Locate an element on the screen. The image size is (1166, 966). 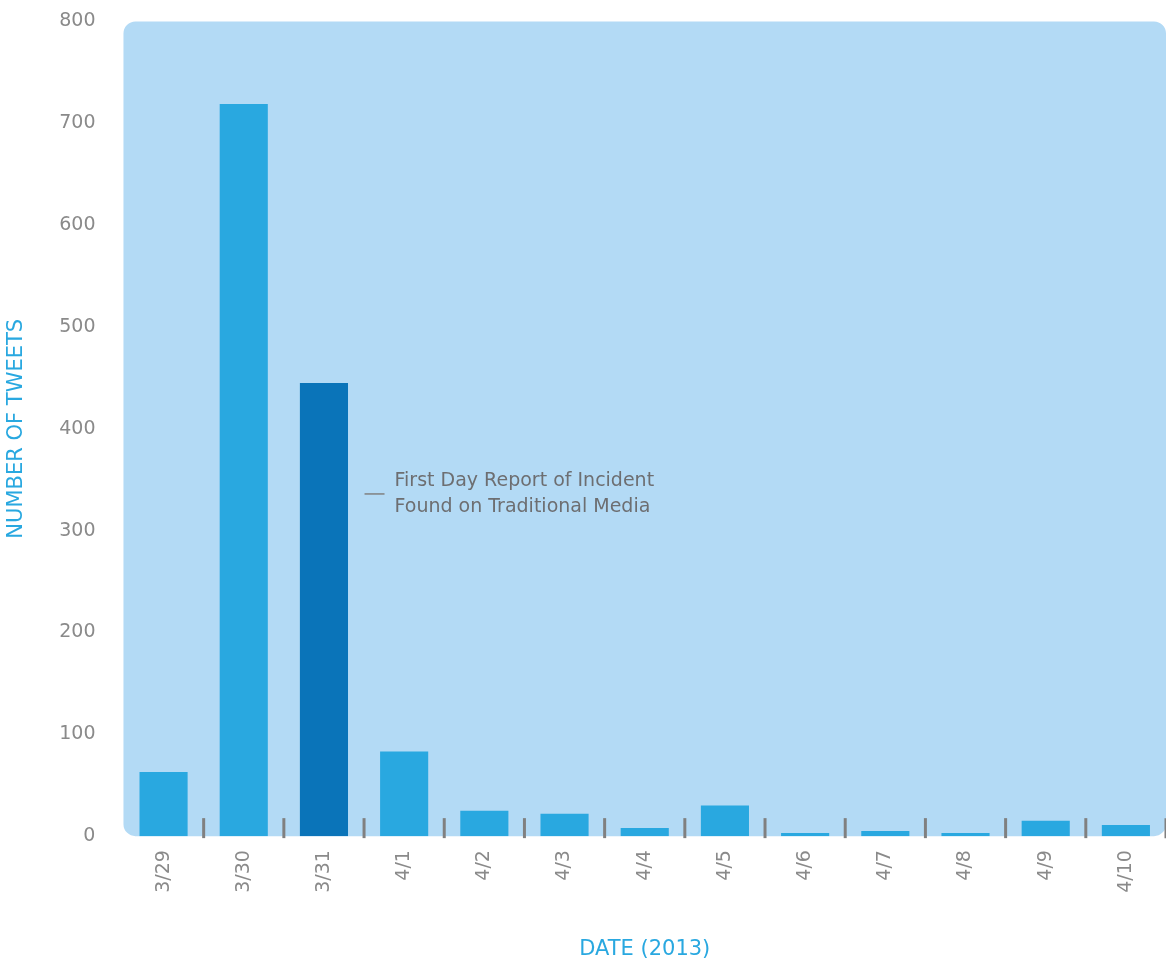
y-axis-title: NUMBER OF TWEETS is located at coordinates (15, 428).